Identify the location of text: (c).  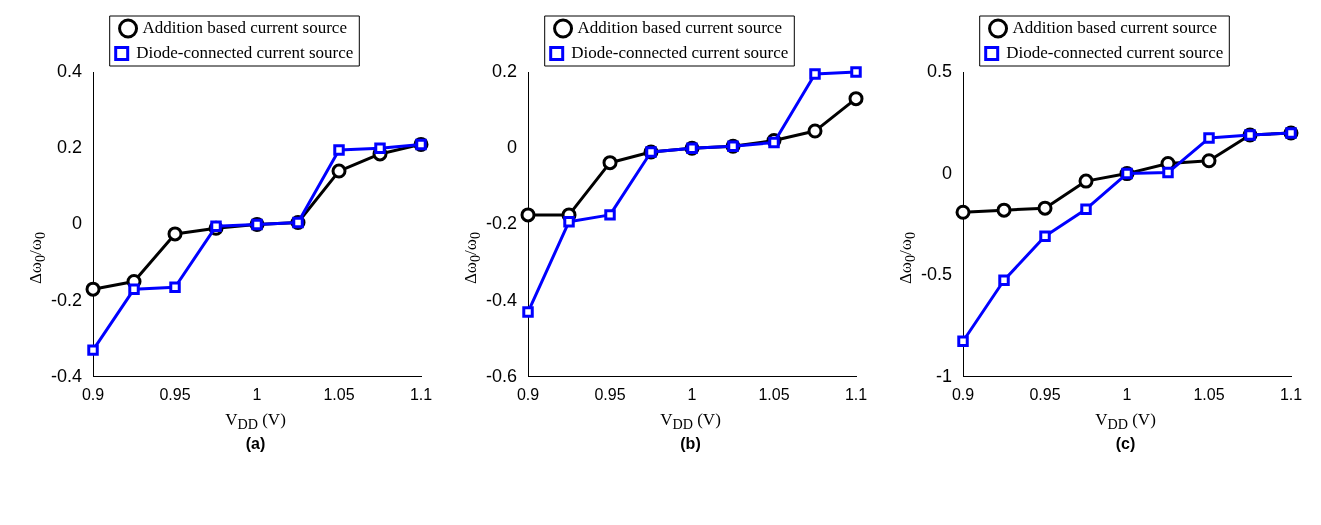
(1125, 444).